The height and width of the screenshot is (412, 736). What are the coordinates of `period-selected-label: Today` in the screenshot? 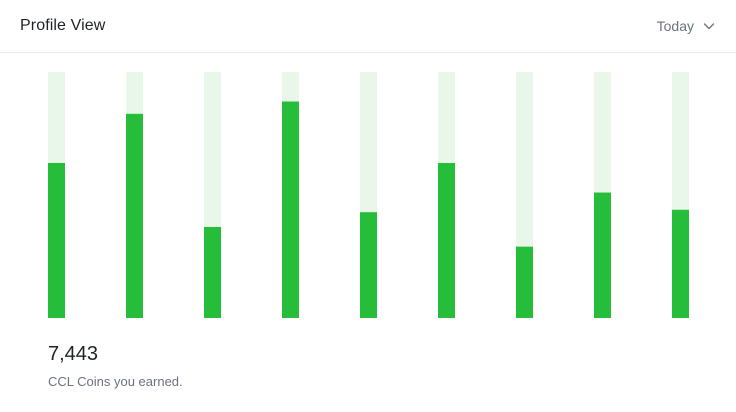 It's located at (675, 26).